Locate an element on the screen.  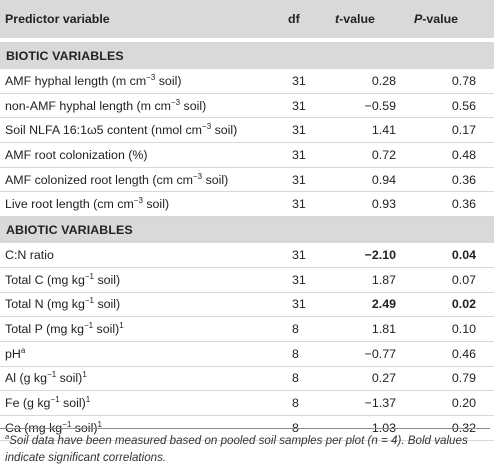
predictor-name-text: AMF hyphal length (m cm is located at coordinates (76, 80).